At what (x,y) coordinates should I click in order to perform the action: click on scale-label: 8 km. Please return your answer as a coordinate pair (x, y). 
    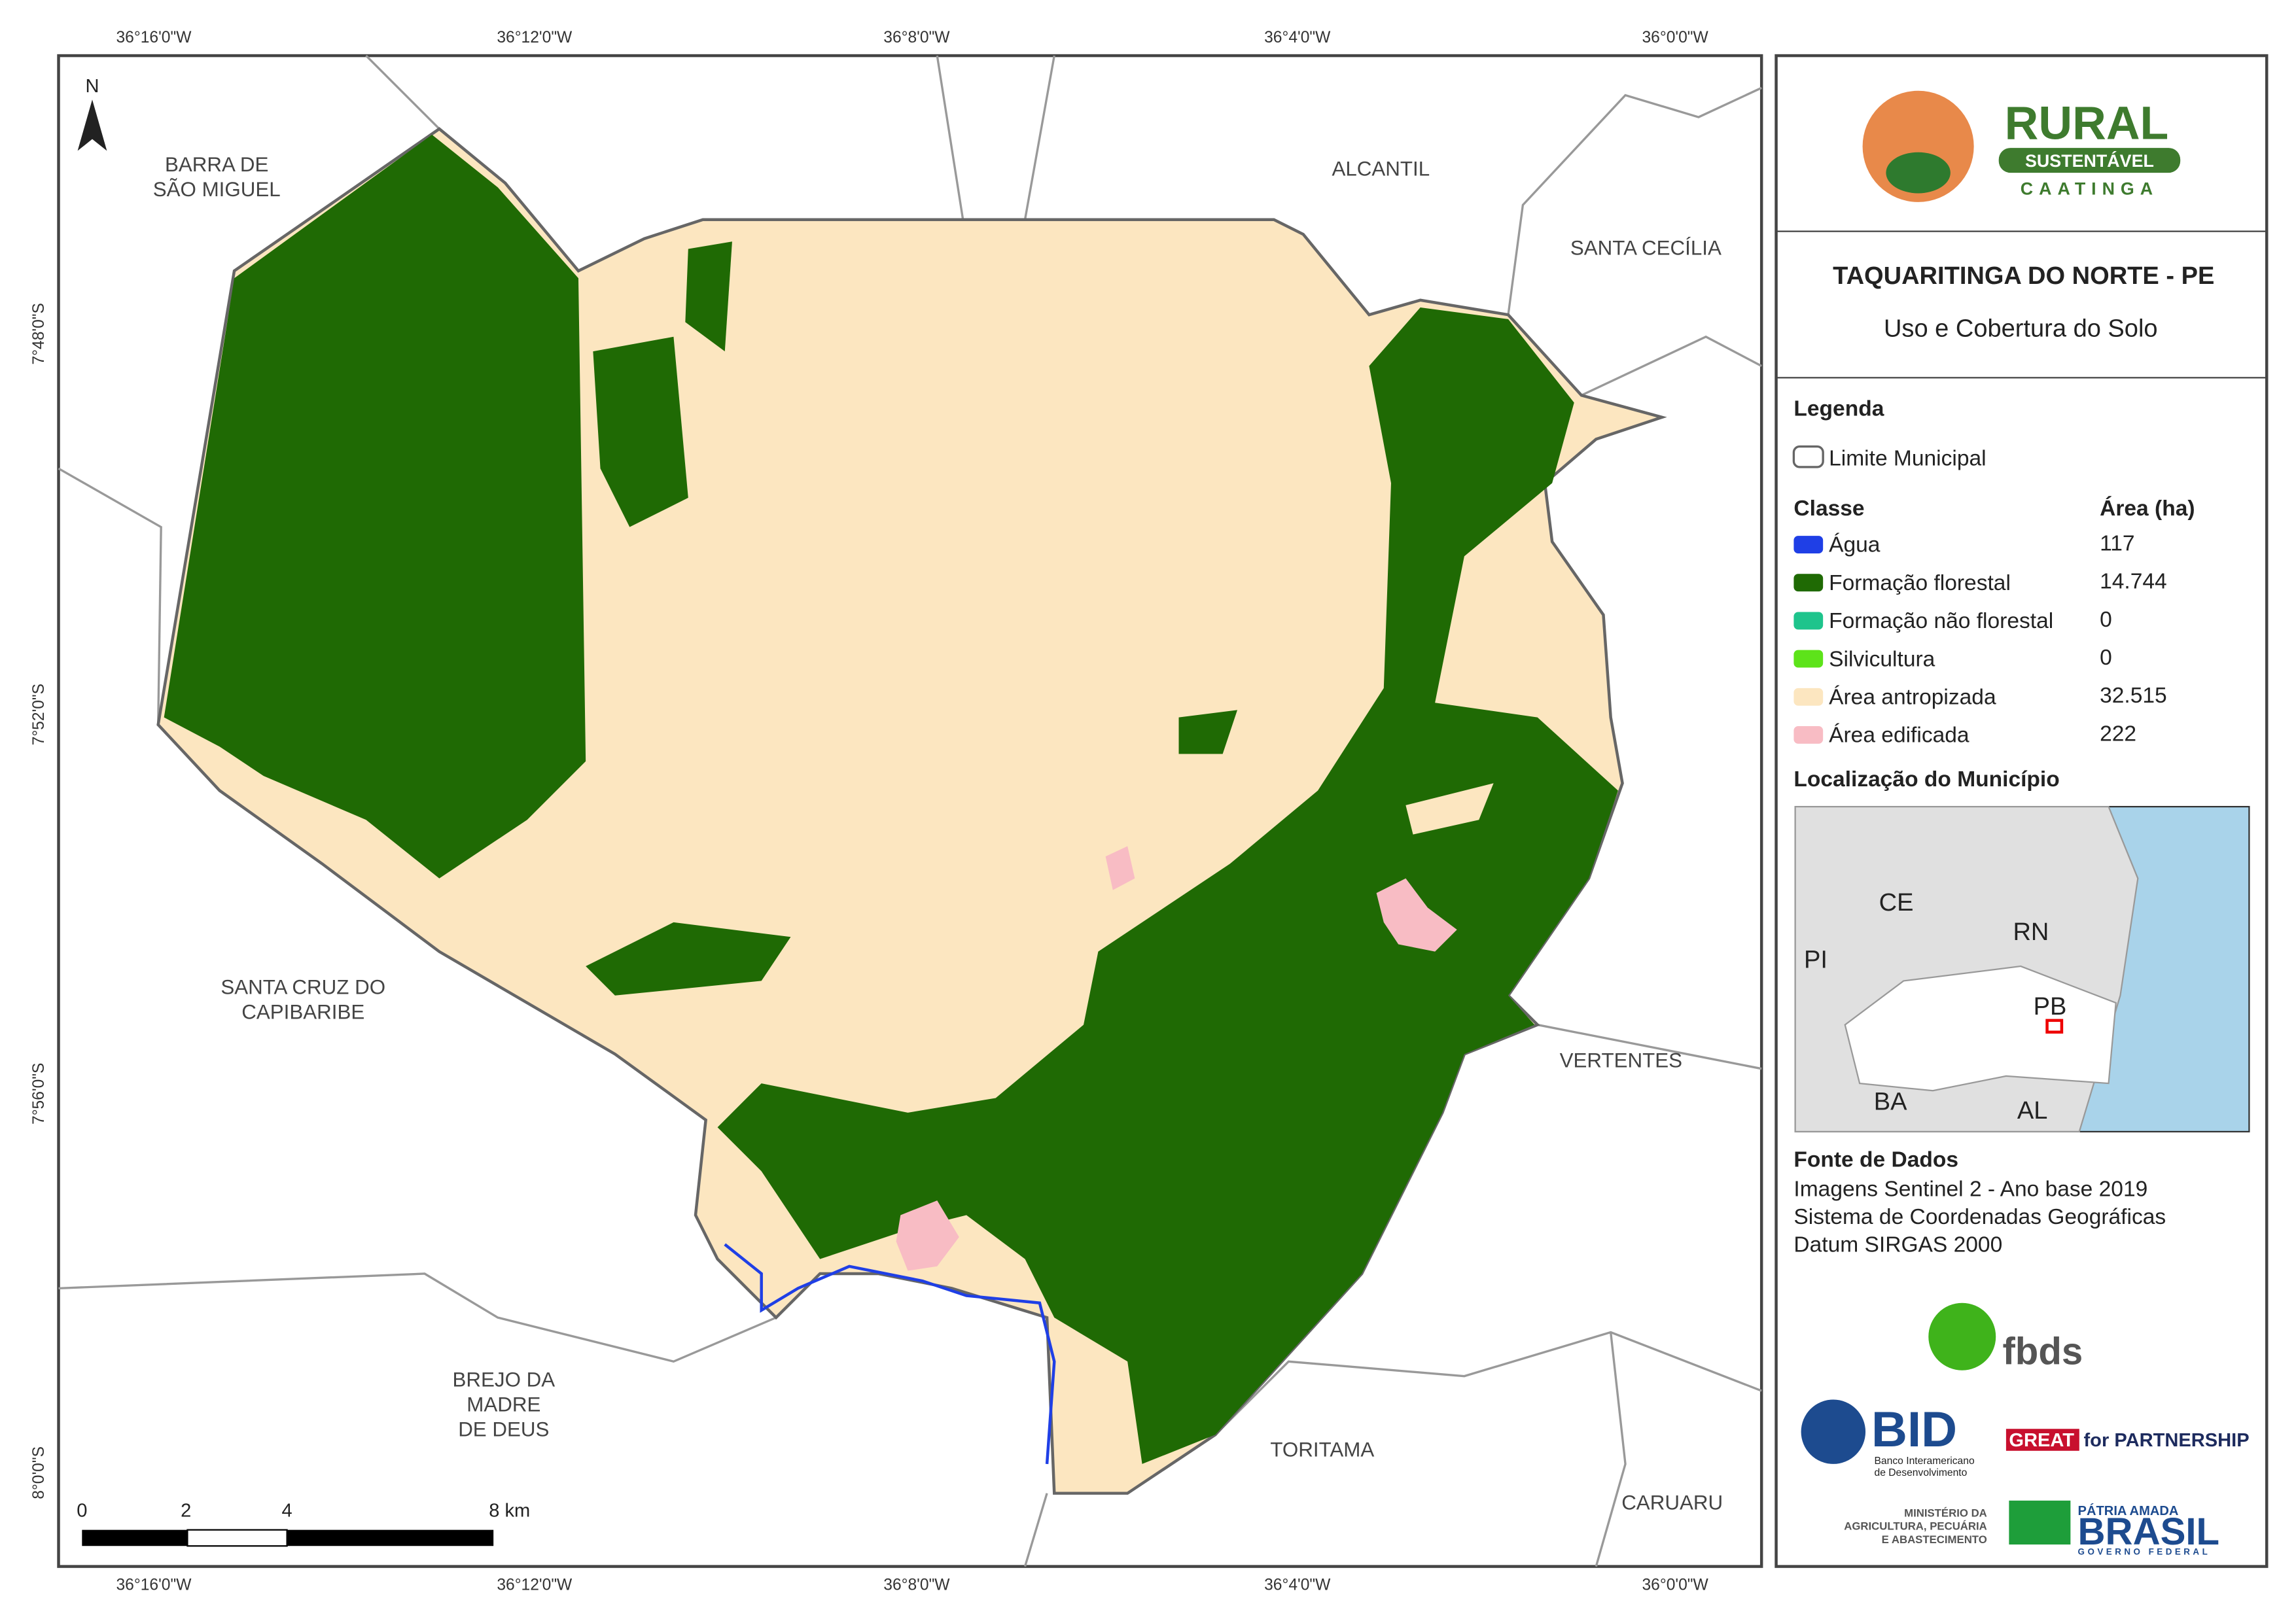
    Looking at the image, I should click on (510, 1510).